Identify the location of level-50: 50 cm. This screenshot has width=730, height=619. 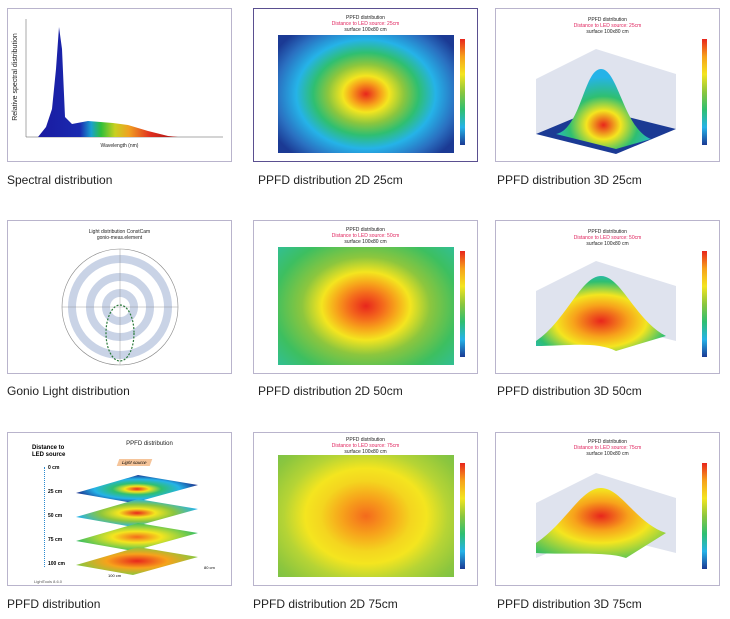
(55, 516).